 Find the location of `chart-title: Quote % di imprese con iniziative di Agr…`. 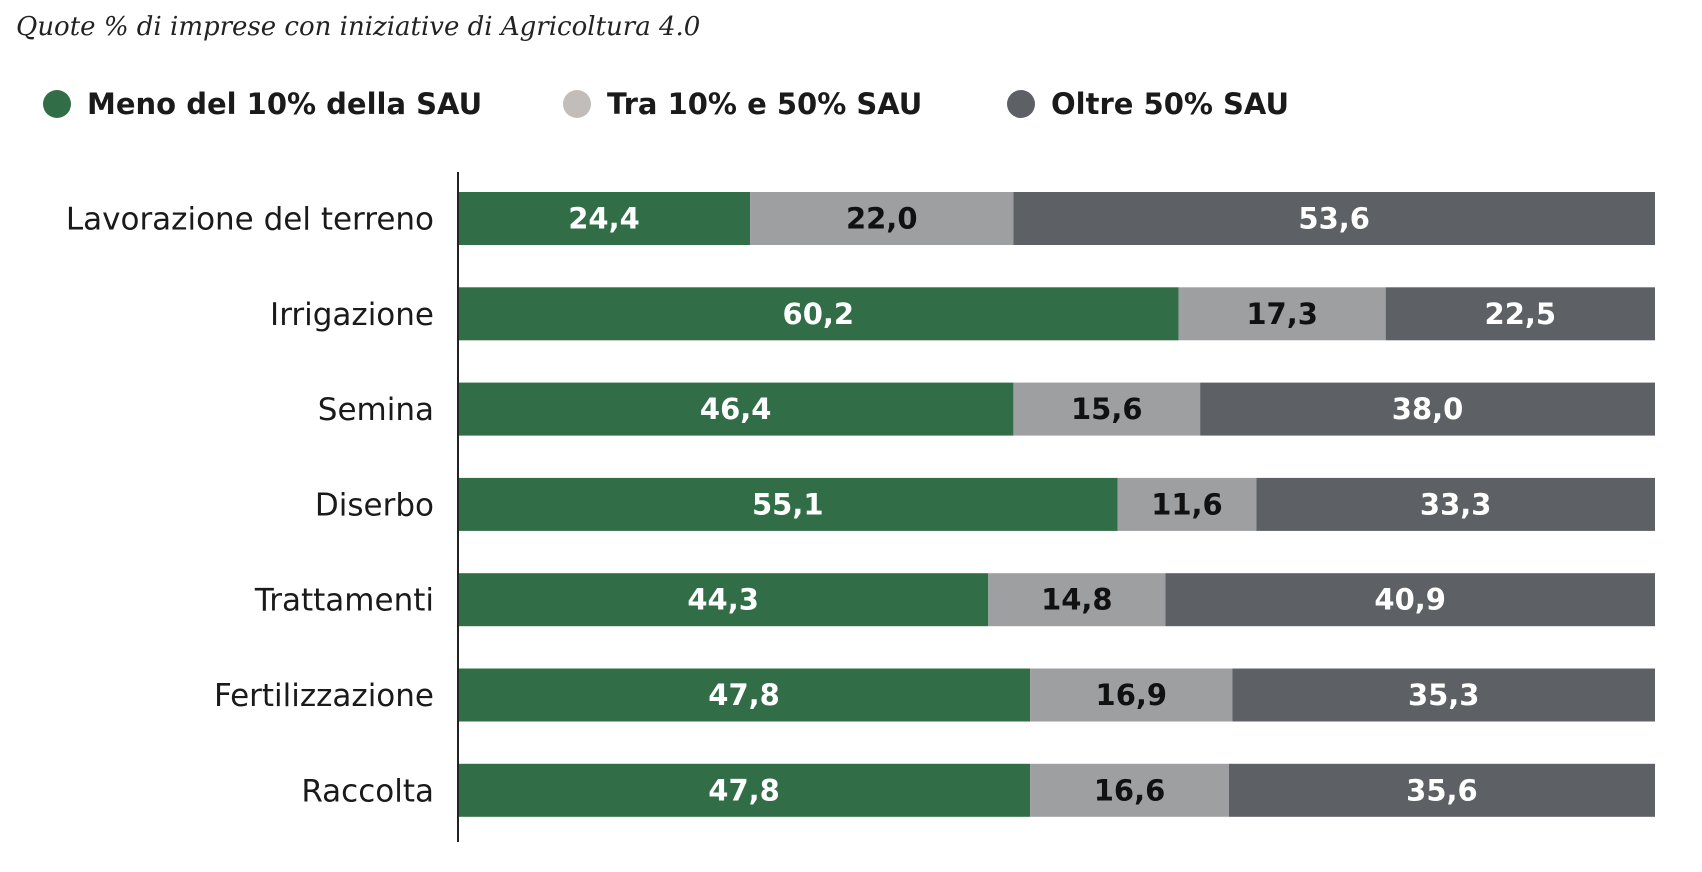

chart-title: Quote % di imprese con iniziative di Agr… is located at coordinates (358, 27).